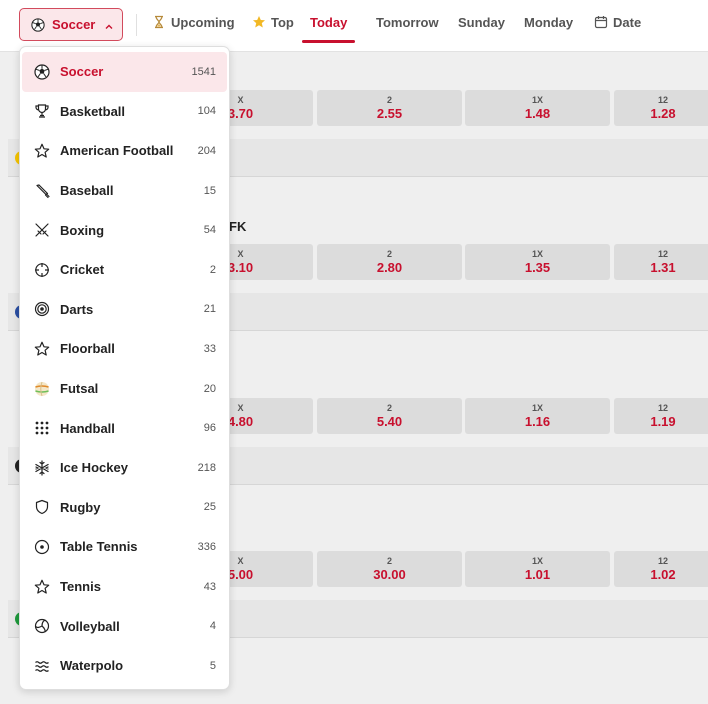  What do you see at coordinates (159, 22) in the screenshot?
I see `hourglass-icon` at bounding box center [159, 22].